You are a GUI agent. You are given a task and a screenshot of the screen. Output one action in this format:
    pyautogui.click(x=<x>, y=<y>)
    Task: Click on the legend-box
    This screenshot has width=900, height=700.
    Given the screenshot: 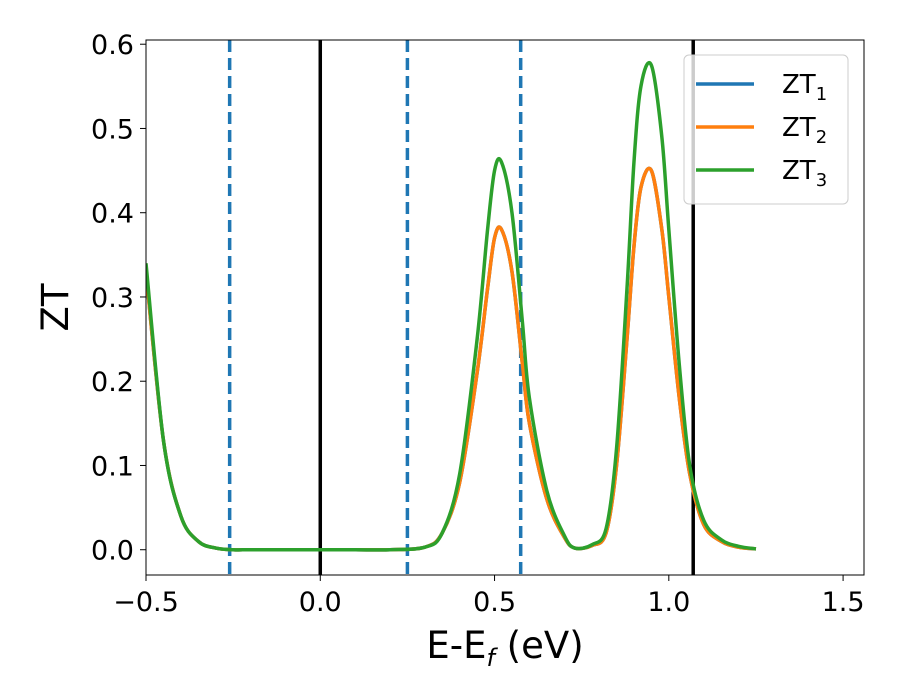 What is the action you would take?
    pyautogui.click(x=766, y=129)
    